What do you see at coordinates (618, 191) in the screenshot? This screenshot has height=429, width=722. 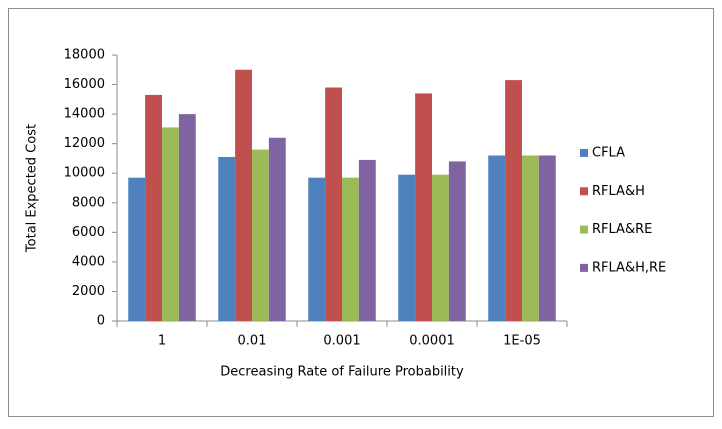 I see `legend-label: RFLA&H` at bounding box center [618, 191].